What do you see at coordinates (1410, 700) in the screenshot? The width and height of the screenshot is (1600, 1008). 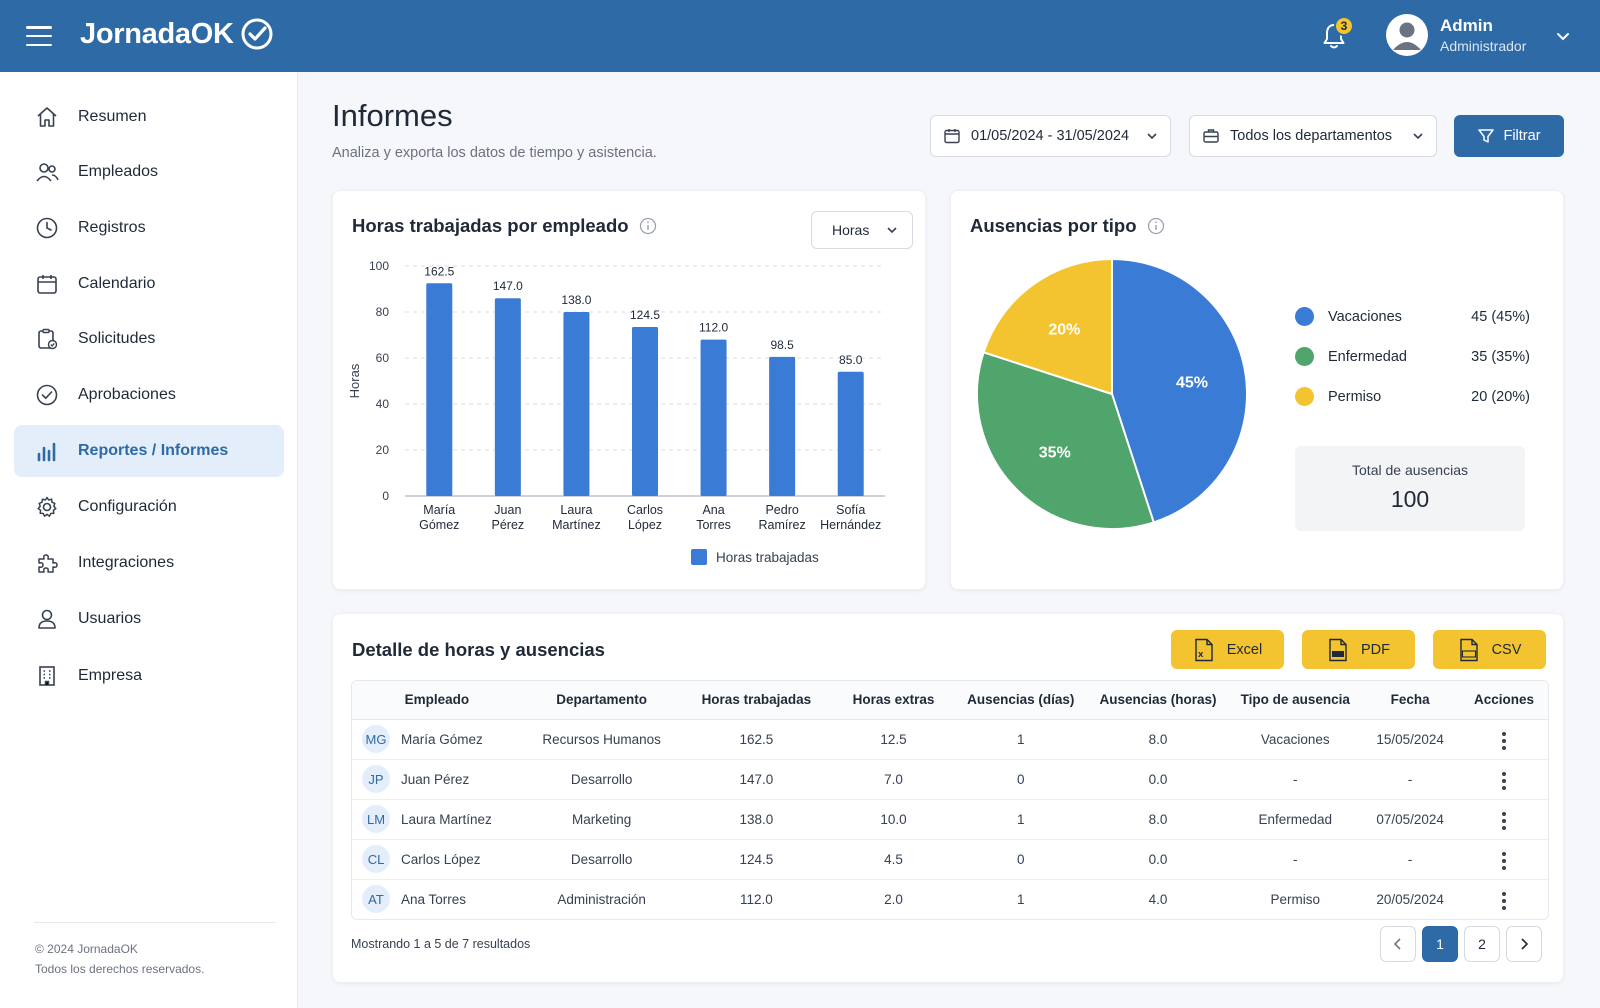 I see `column-header-fecha: Fecha` at bounding box center [1410, 700].